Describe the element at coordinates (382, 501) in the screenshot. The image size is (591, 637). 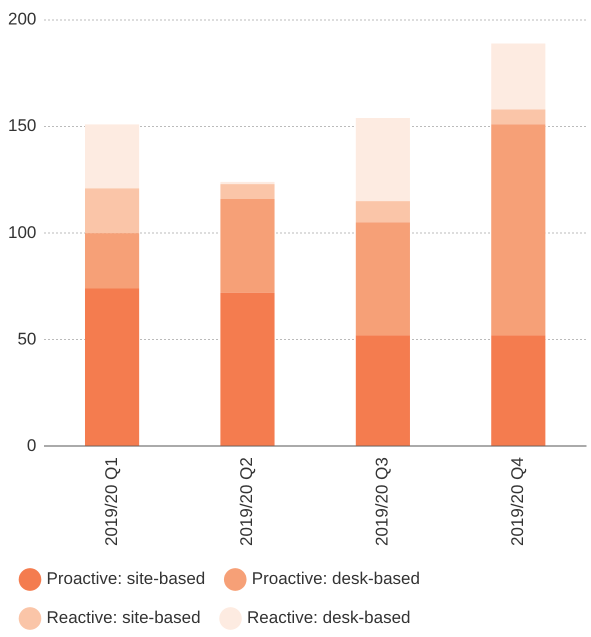
I see `x-tick-label: 2019/20 Q3` at that location.